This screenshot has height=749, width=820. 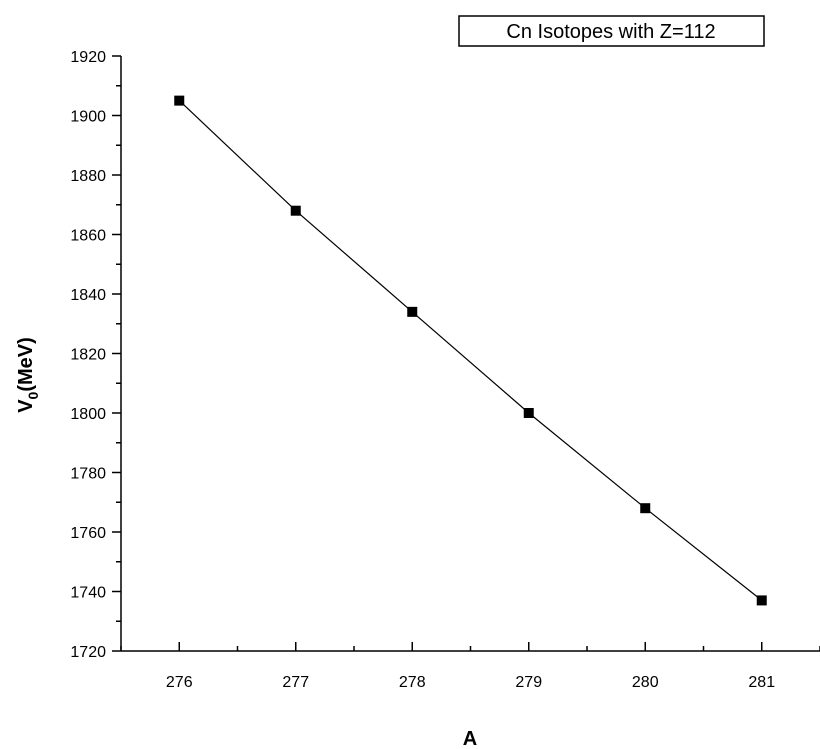 What do you see at coordinates (88, 57) in the screenshot?
I see `y-tick-label: 1920` at bounding box center [88, 57].